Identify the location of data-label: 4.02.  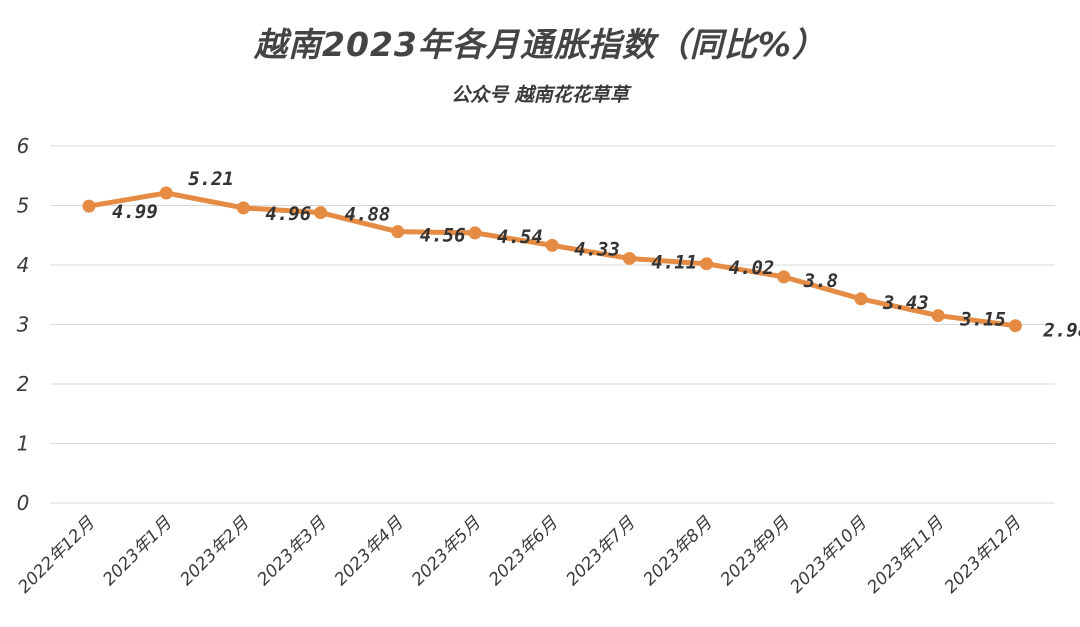
(752, 268).